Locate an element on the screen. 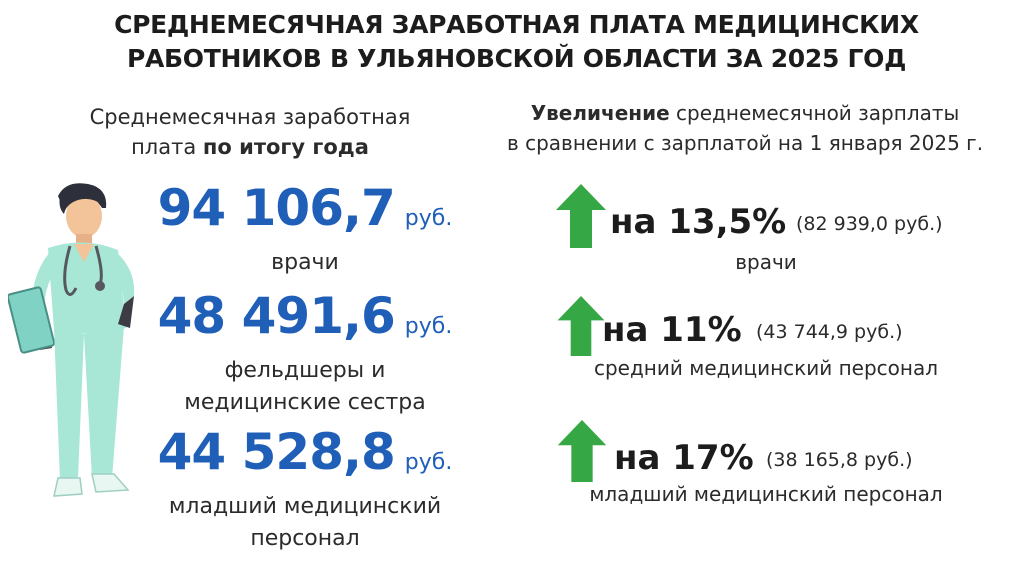  salary-item-doctors: 94 106,7 руб. врачи is located at coordinates (305, 229).